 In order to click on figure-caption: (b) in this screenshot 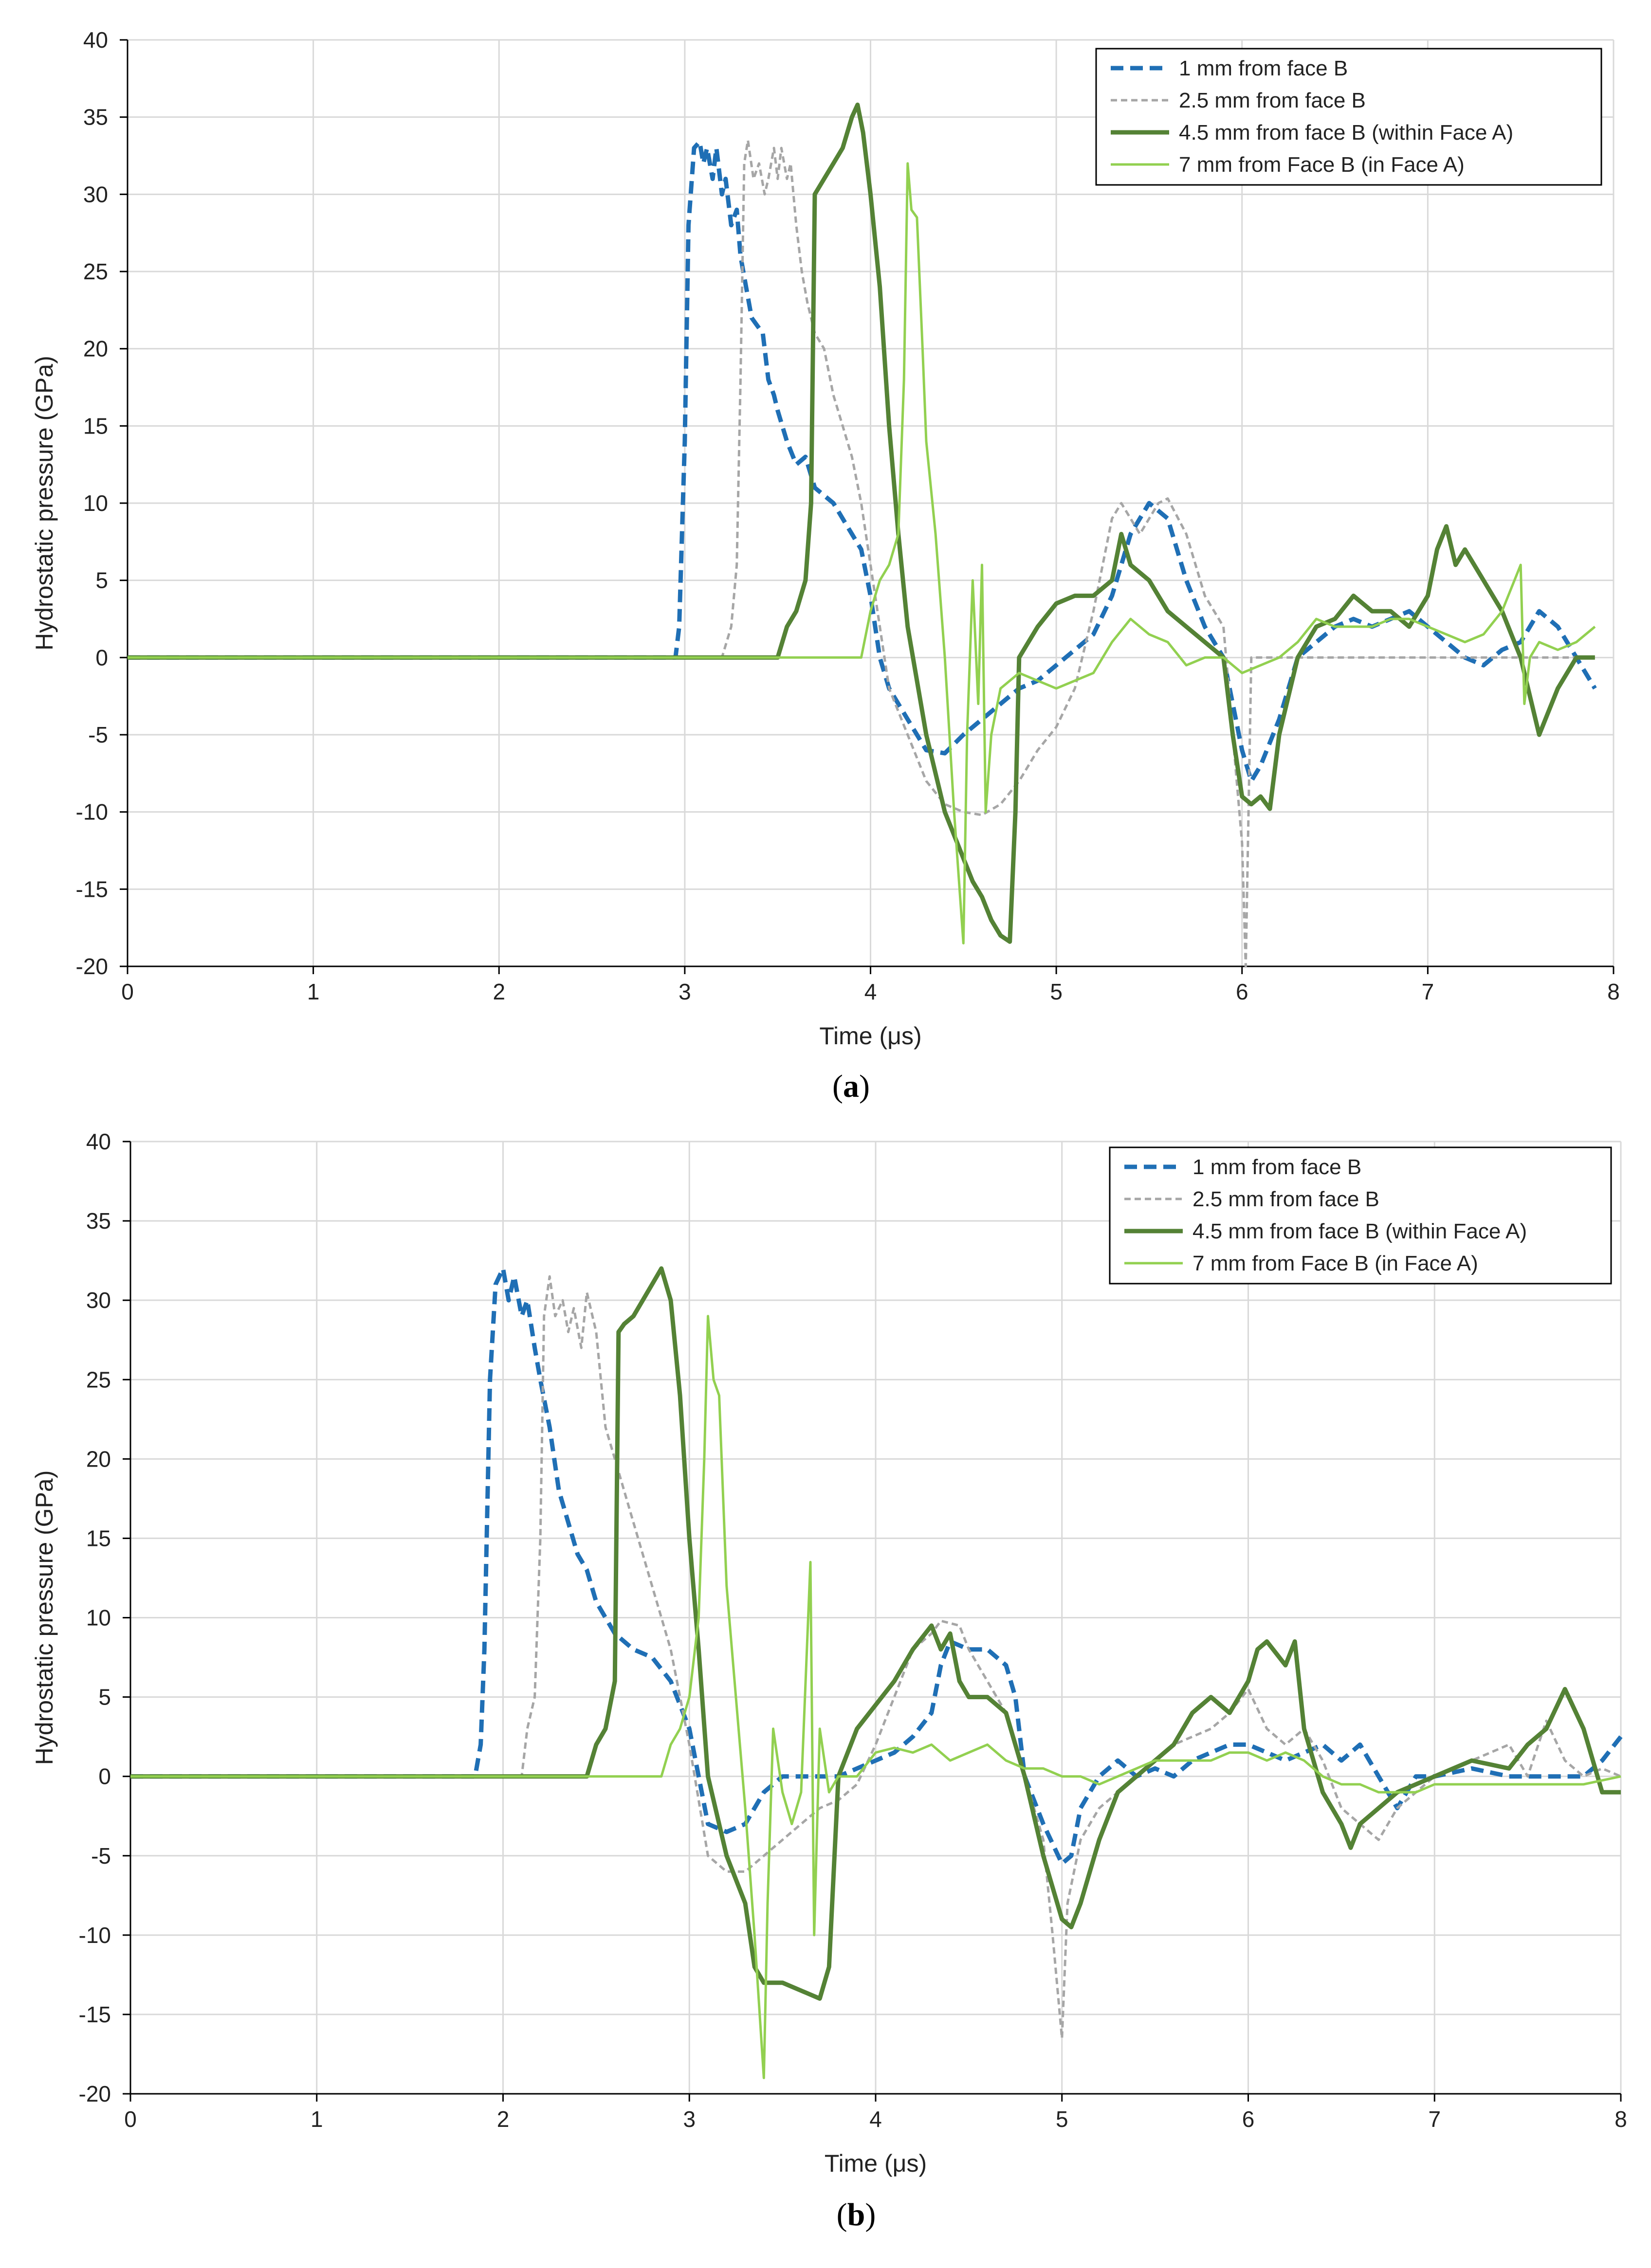, I will do `click(857, 2215)`.